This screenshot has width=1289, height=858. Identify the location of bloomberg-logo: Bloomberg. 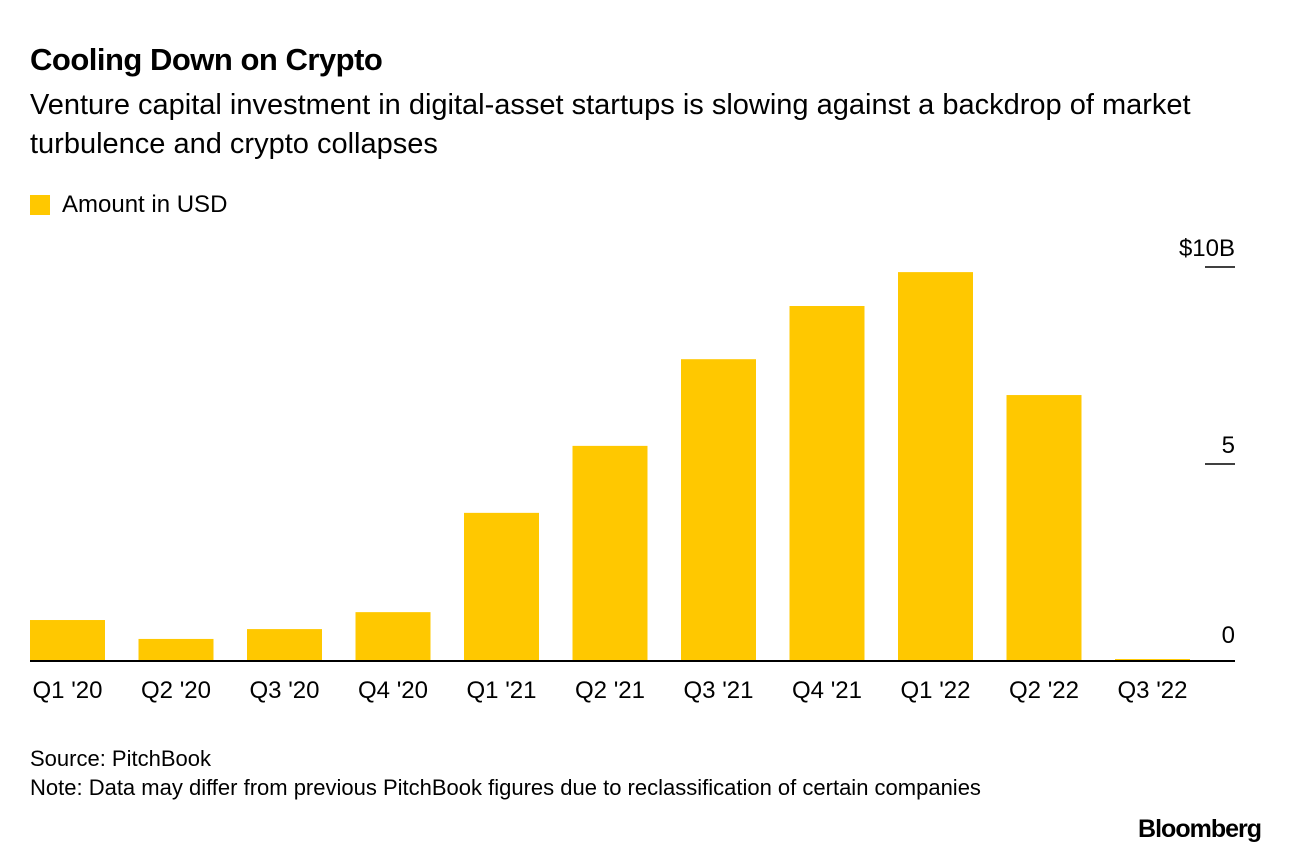
(1200, 829).